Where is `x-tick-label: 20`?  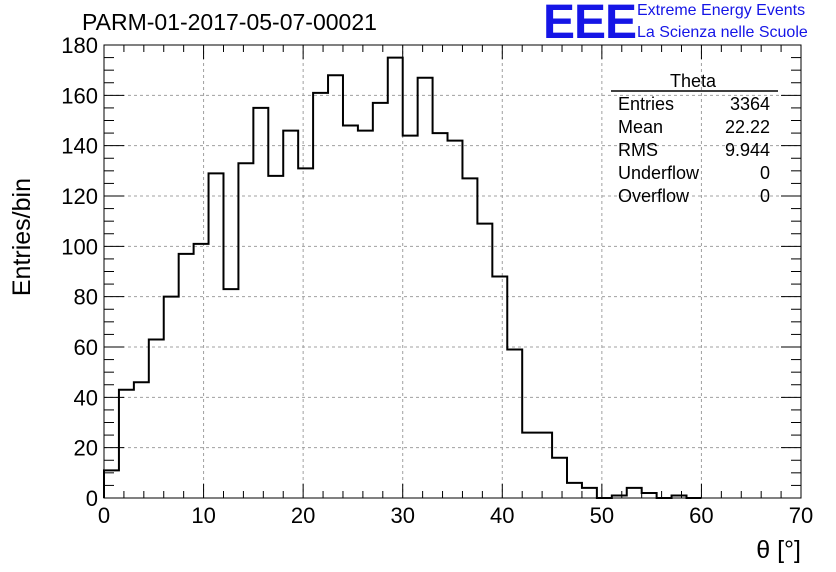
x-tick-label: 20 is located at coordinates (303, 515).